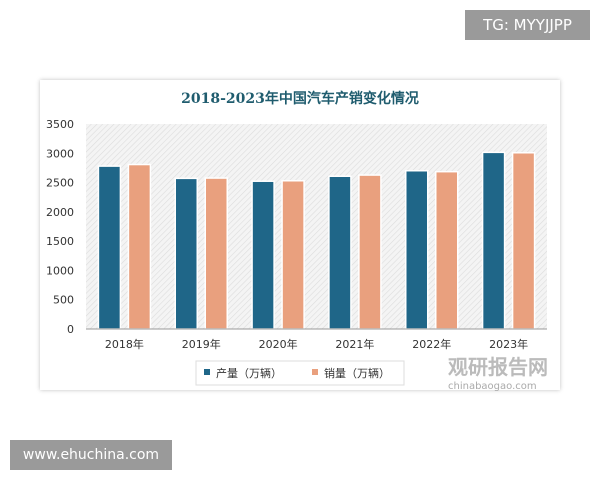 The image size is (600, 480). I want to click on legend-swatch-sales, so click(315, 372).